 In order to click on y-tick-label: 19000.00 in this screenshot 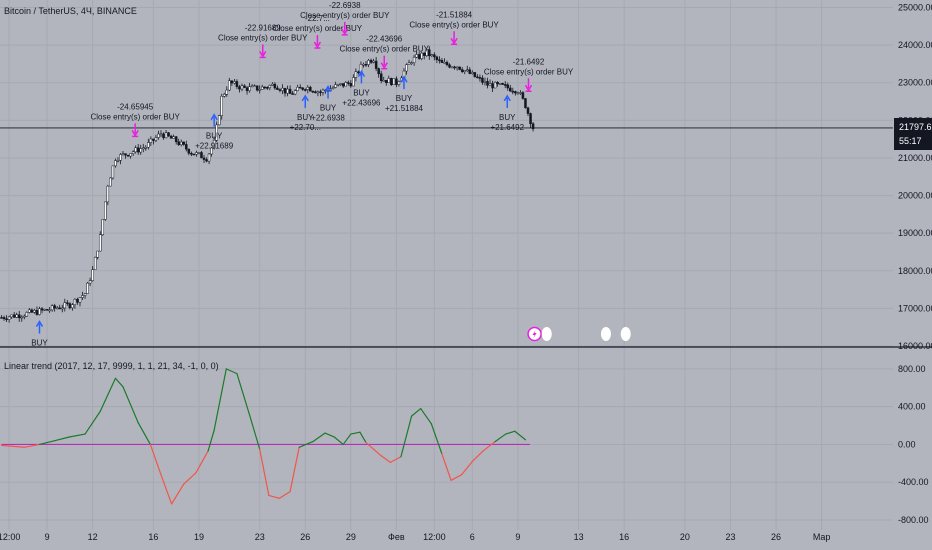, I will do `click(915, 233)`.